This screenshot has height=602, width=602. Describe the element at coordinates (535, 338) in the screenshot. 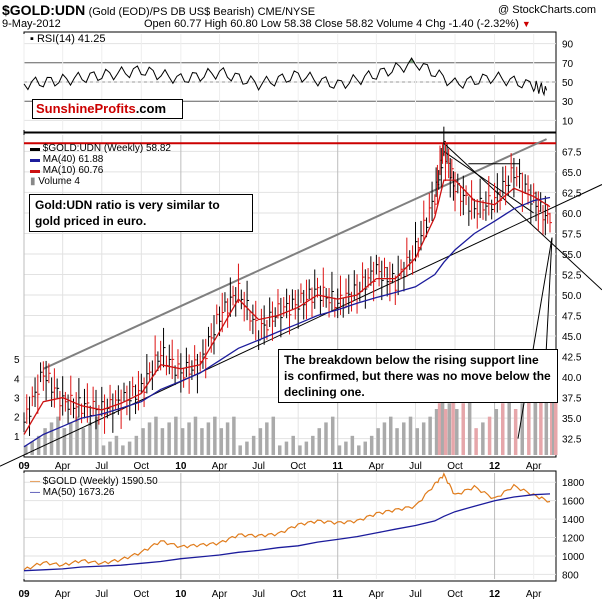

I see `callout-pointer` at that location.